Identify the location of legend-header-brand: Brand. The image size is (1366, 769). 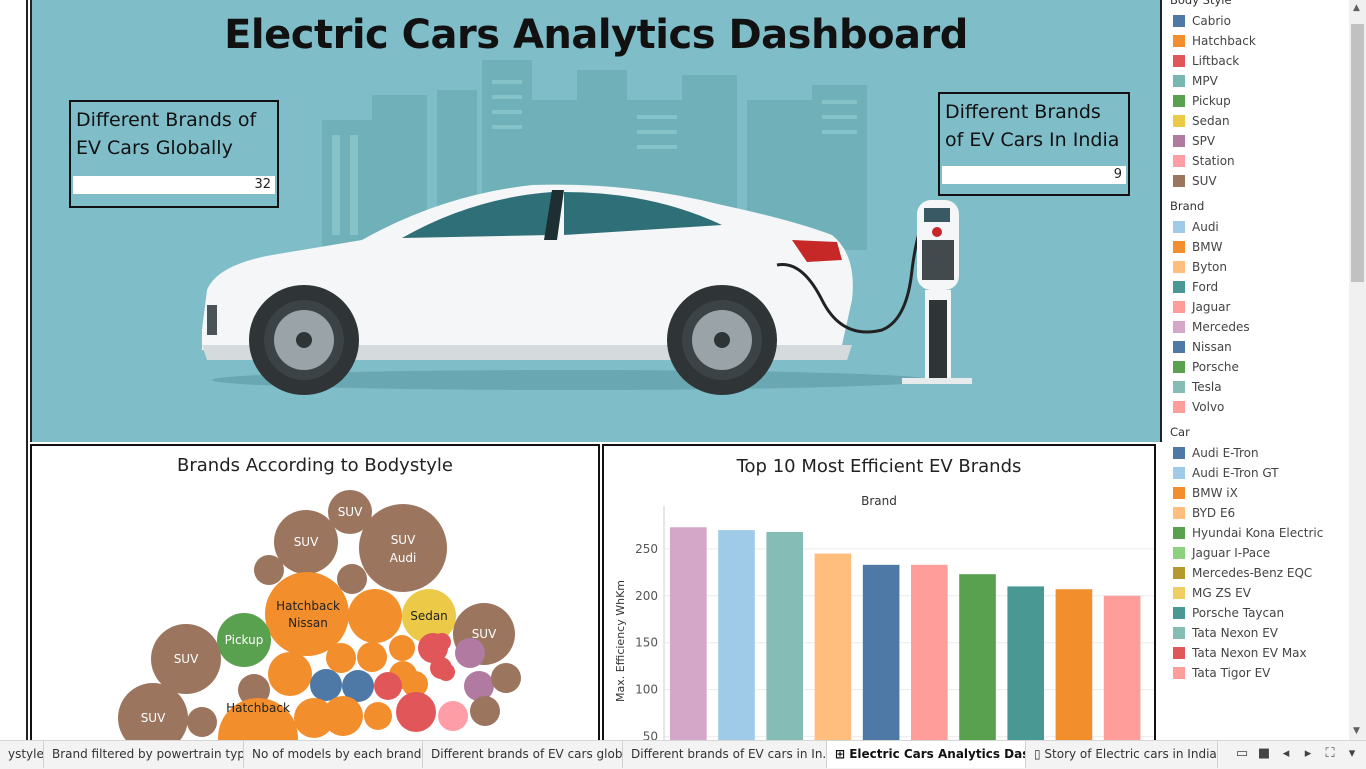
(1187, 206).